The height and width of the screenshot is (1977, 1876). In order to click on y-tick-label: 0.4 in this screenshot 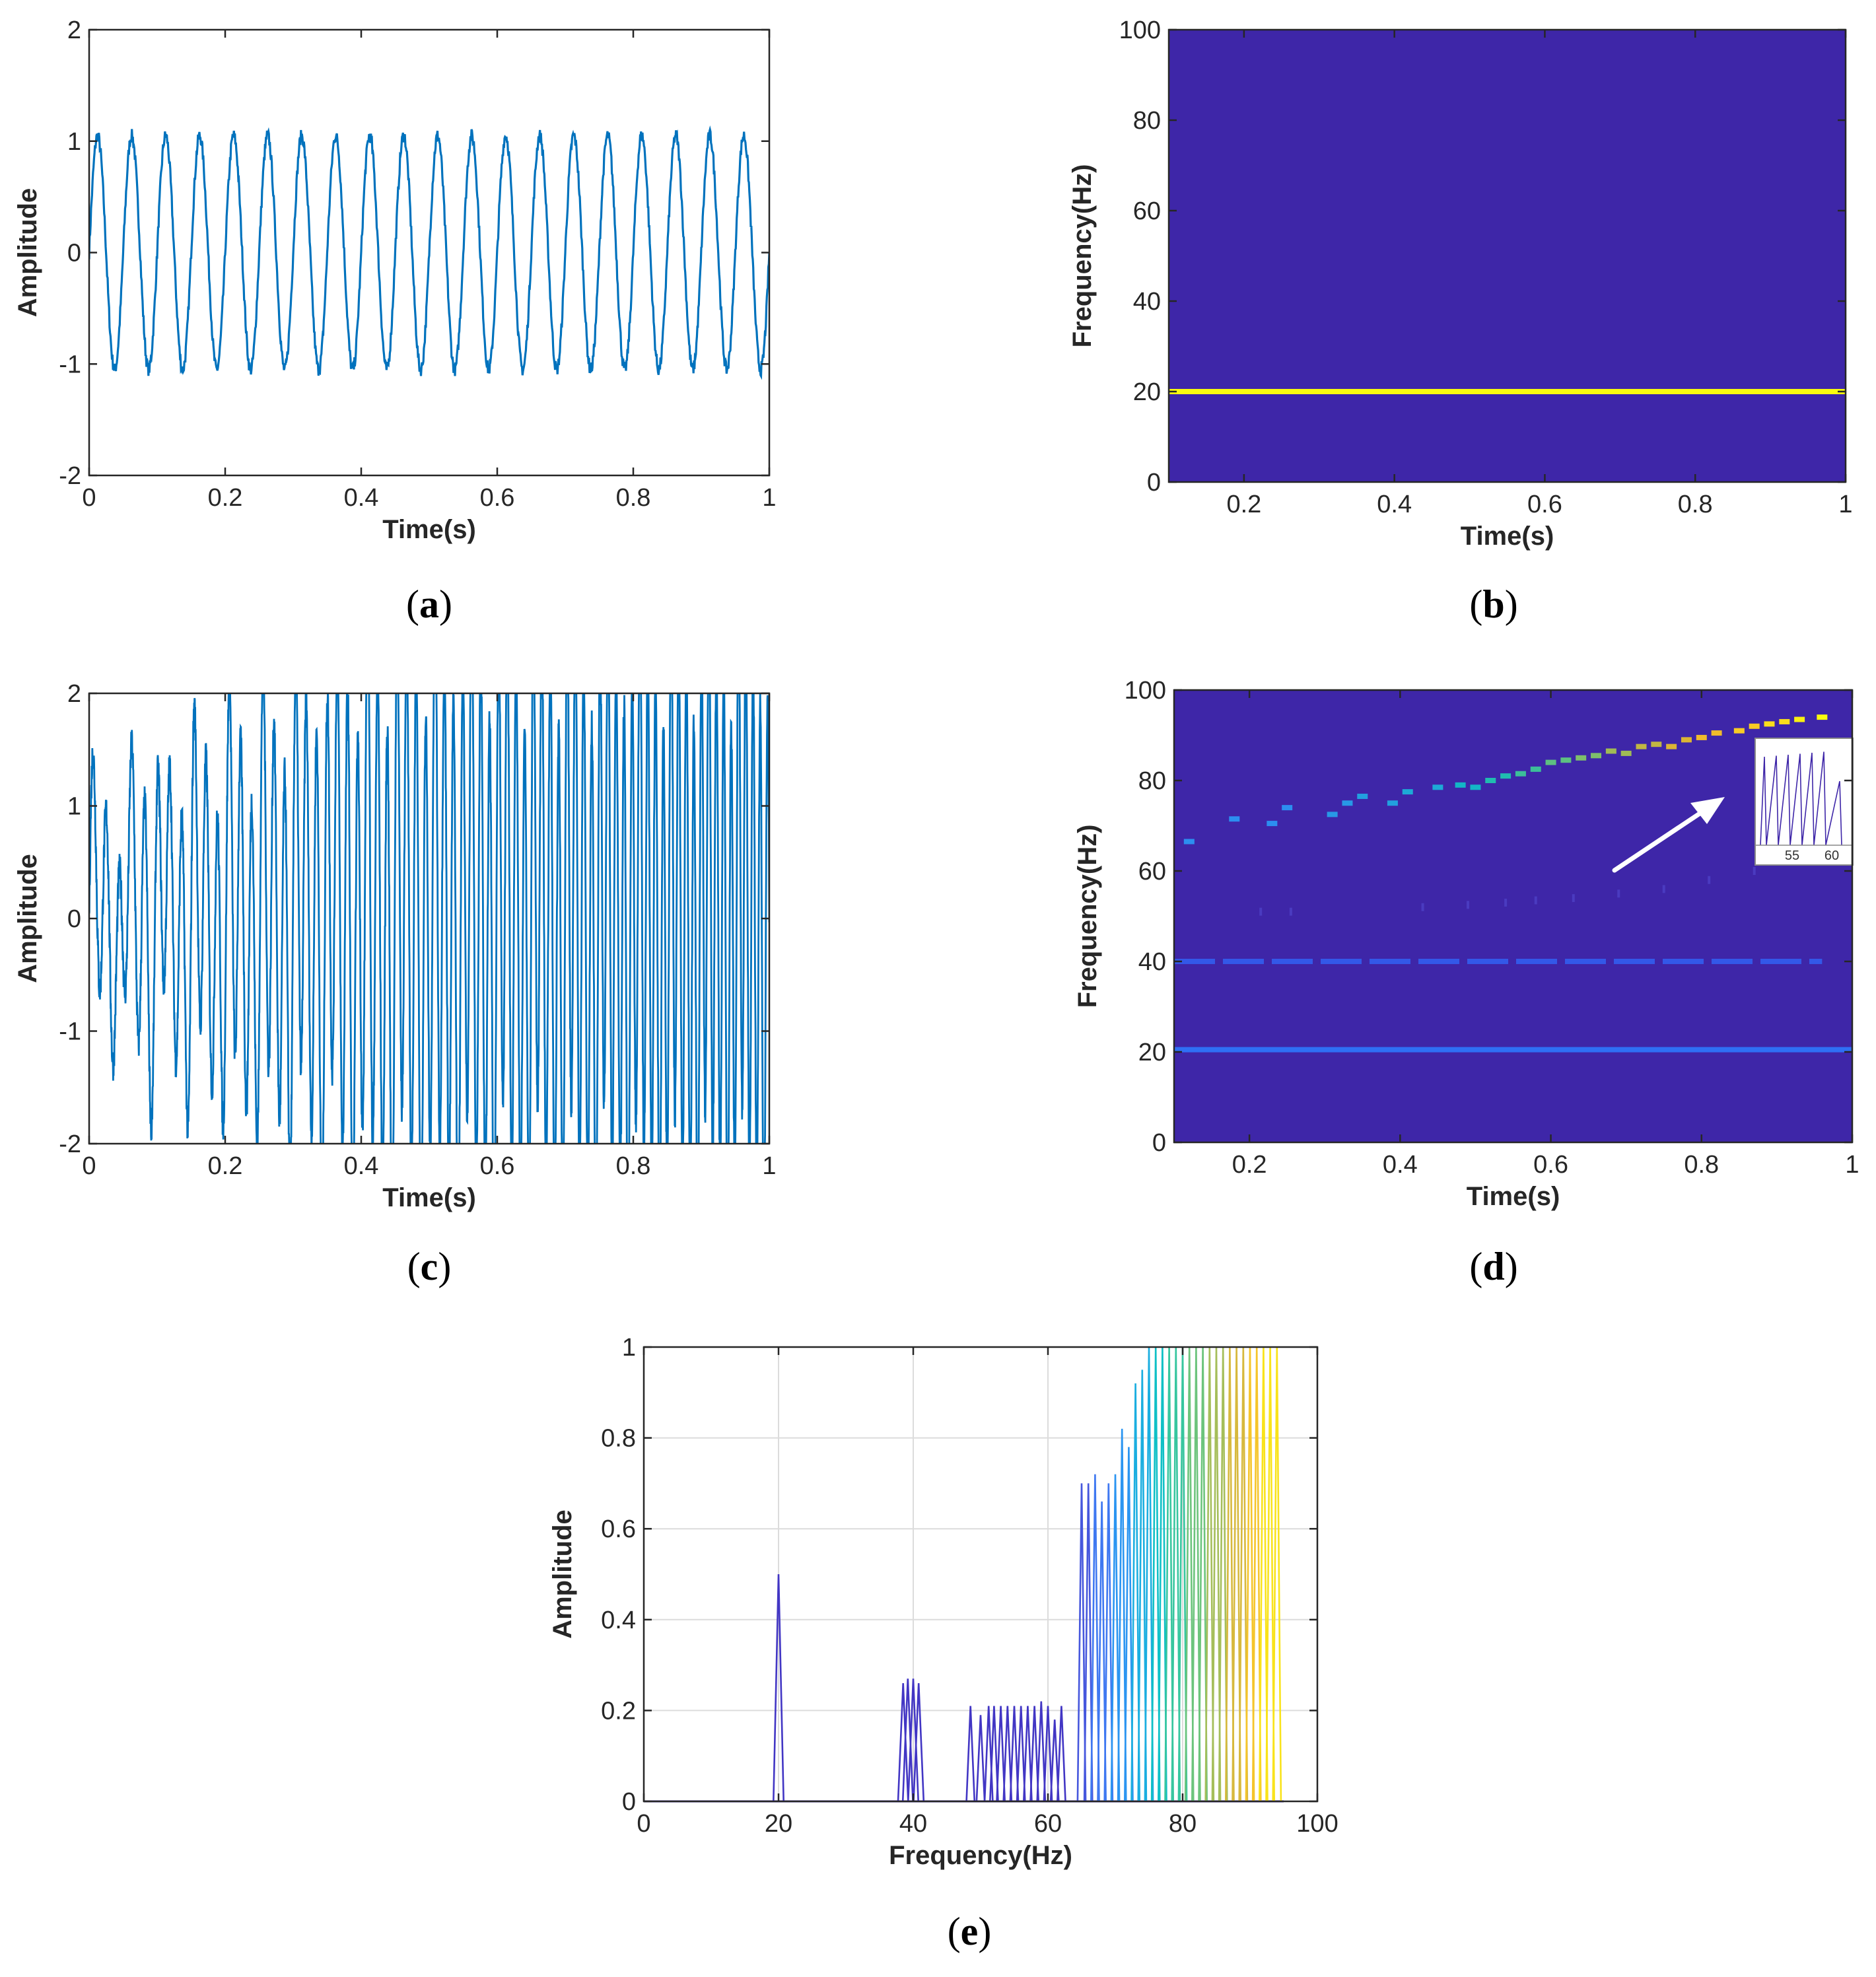, I will do `click(618, 1621)`.